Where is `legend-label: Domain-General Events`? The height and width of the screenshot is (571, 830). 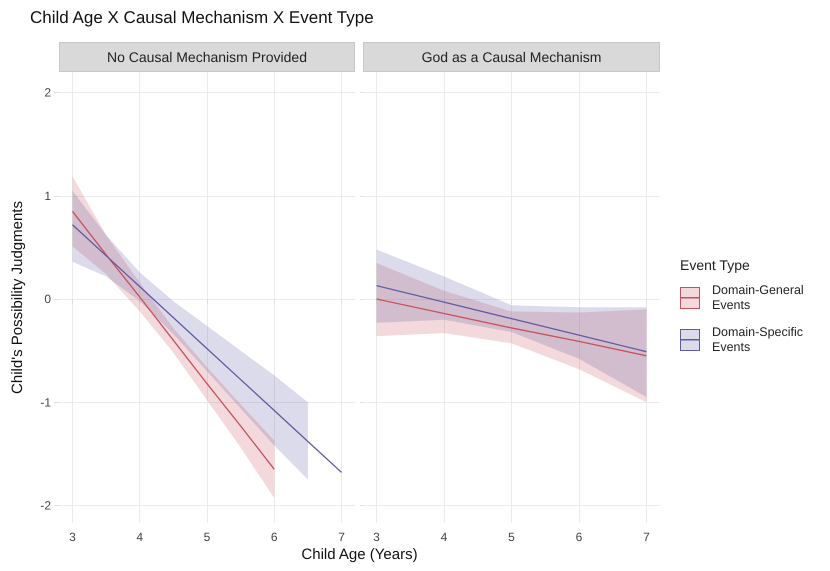 legend-label: Domain-General Events is located at coordinates (758, 298).